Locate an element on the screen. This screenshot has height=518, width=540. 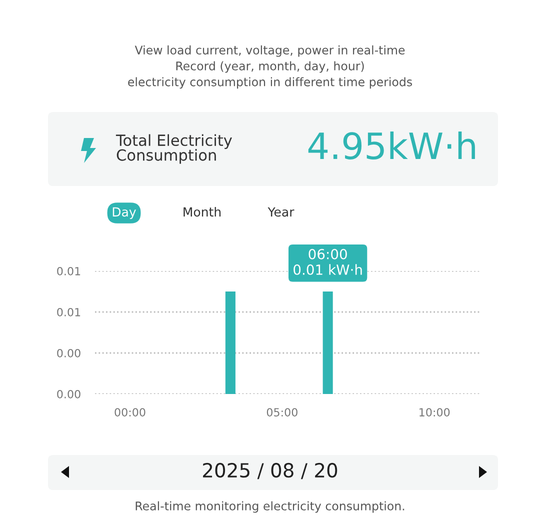
text: Real-time monitoring electricity consumption. is located at coordinates (270, 507).